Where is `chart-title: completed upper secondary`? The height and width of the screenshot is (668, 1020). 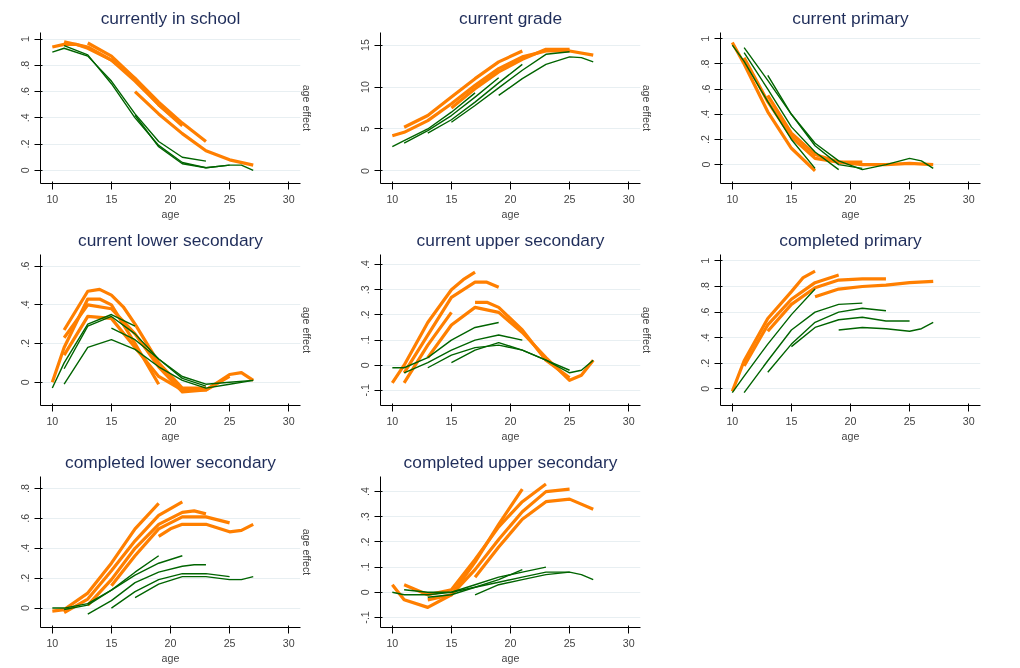 chart-title: completed upper secondary is located at coordinates (510, 461).